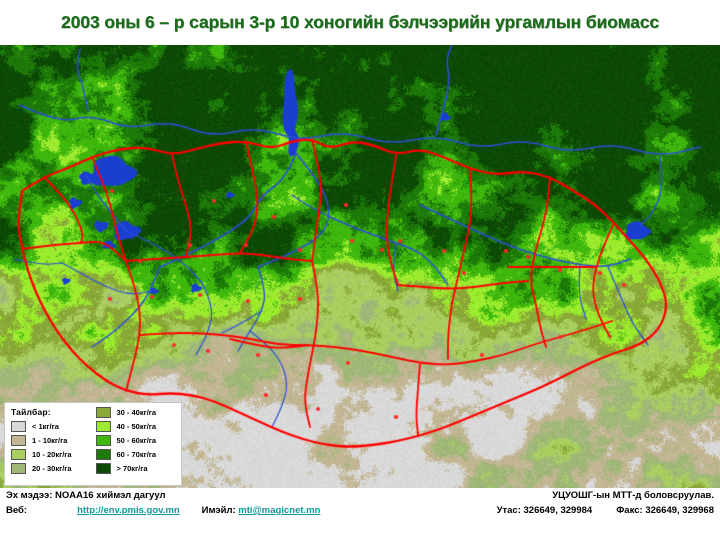 Image resolution: width=720 pixels, height=540 pixels. Describe the element at coordinates (679, 510) in the screenshot. I see `fax-value: 326649, 329968` at that location.